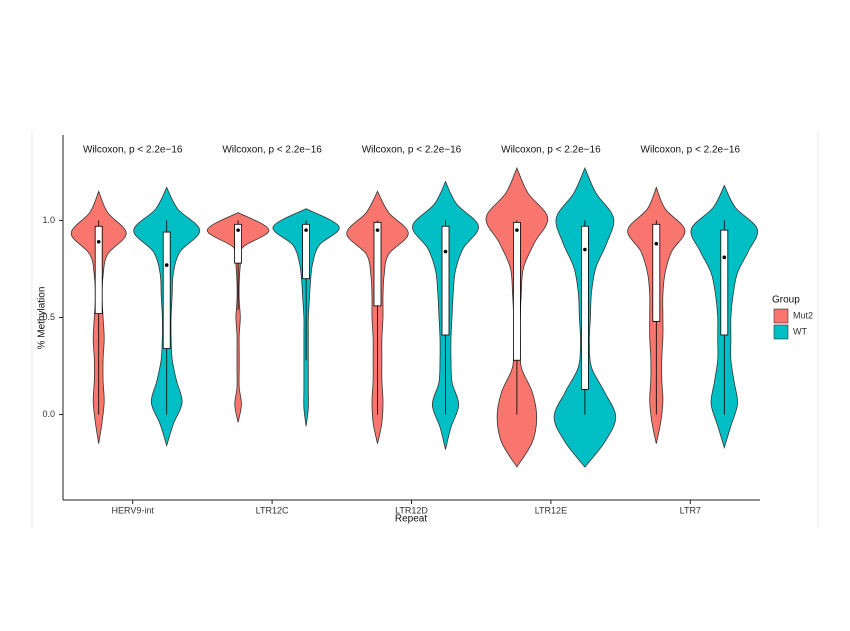  What do you see at coordinates (48, 317) in the screenshot?
I see `y-tick-label: 0.5` at bounding box center [48, 317].